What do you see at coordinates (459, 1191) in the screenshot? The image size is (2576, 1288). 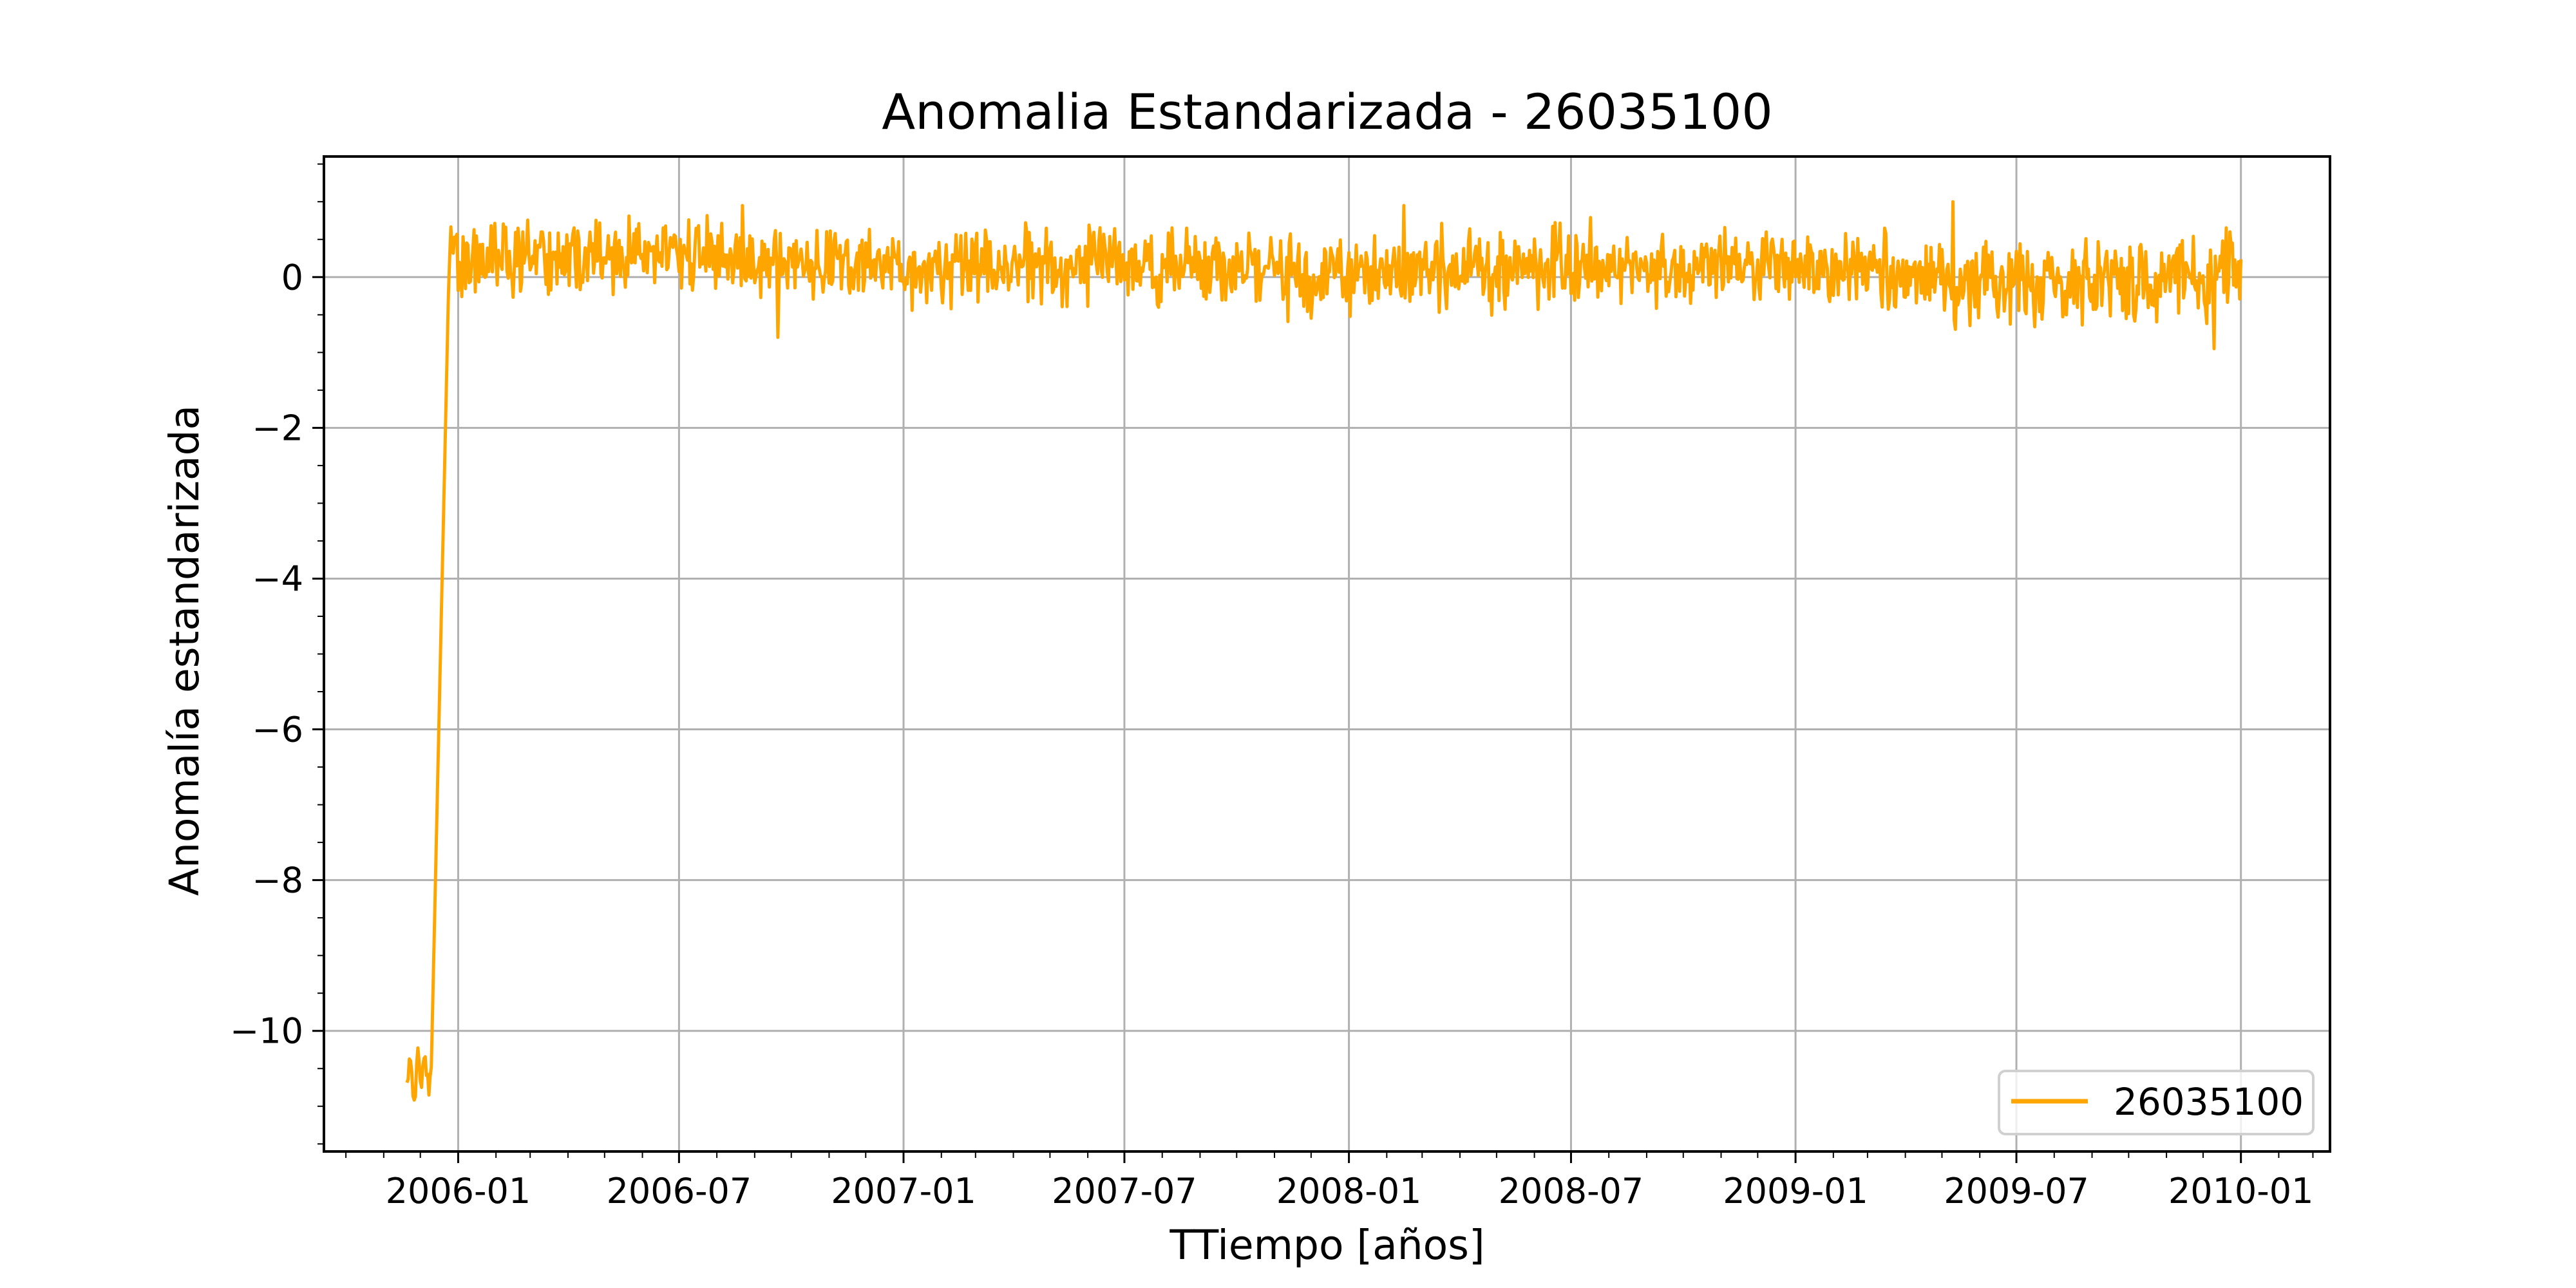 I see `x-tick-label: 2006-01` at bounding box center [459, 1191].